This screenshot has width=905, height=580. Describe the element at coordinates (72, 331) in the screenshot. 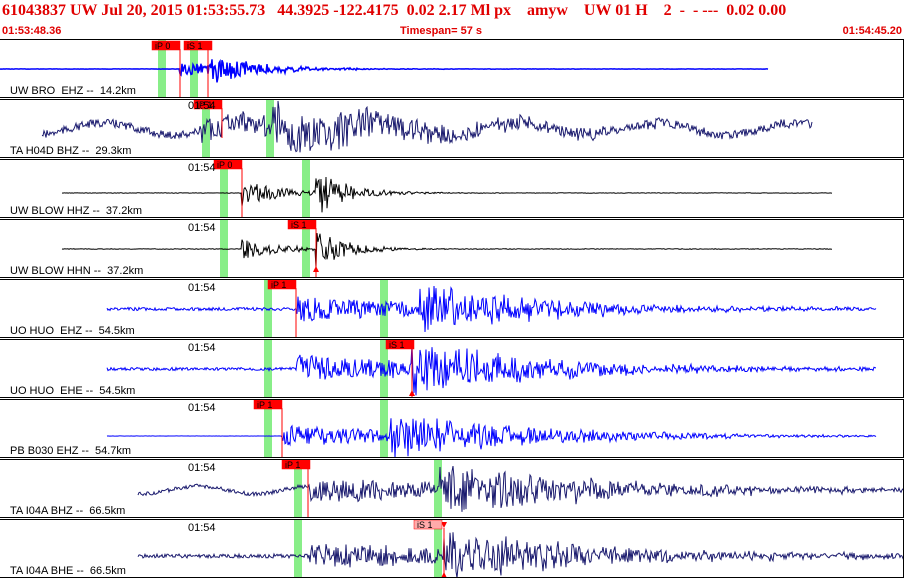

I see `trace-label: UO HUO EHZ -- 54.5km` at that location.